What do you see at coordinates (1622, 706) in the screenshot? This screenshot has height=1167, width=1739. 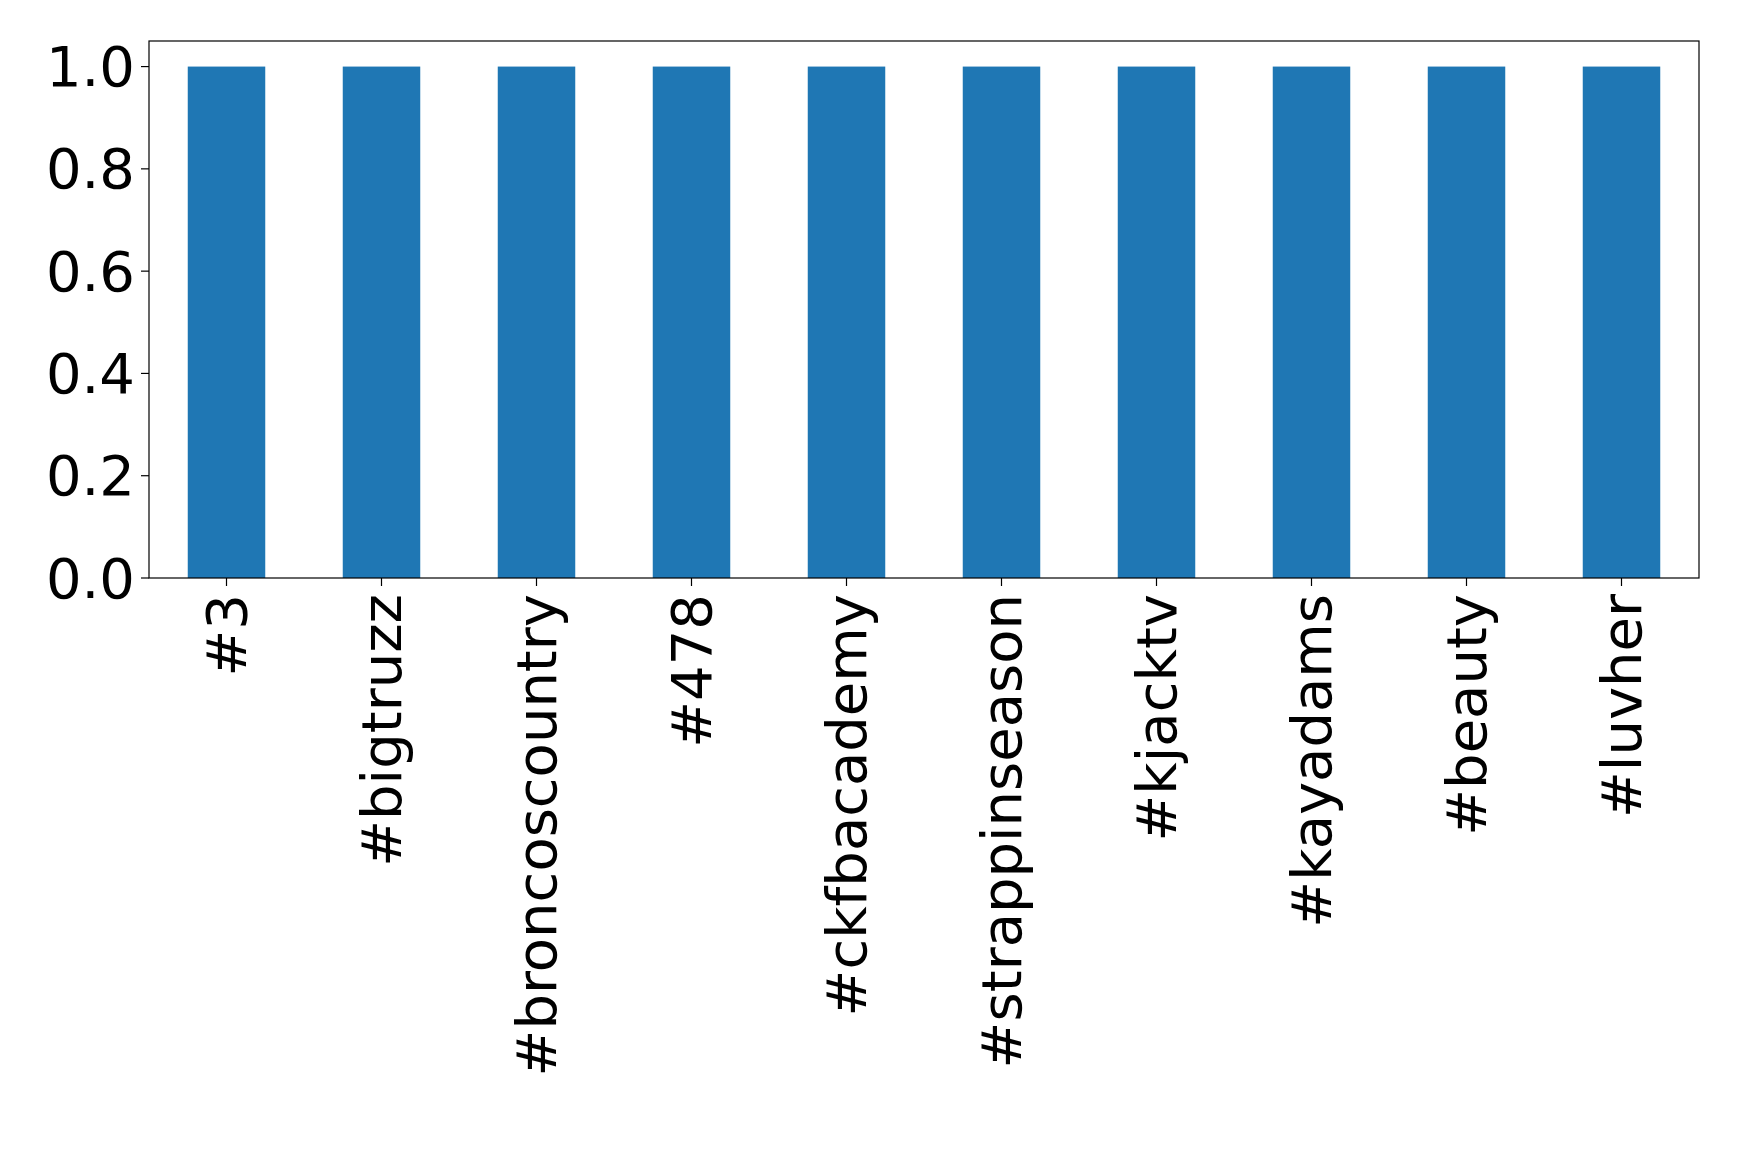 I see `x-tick-label: #luvher` at bounding box center [1622, 706].